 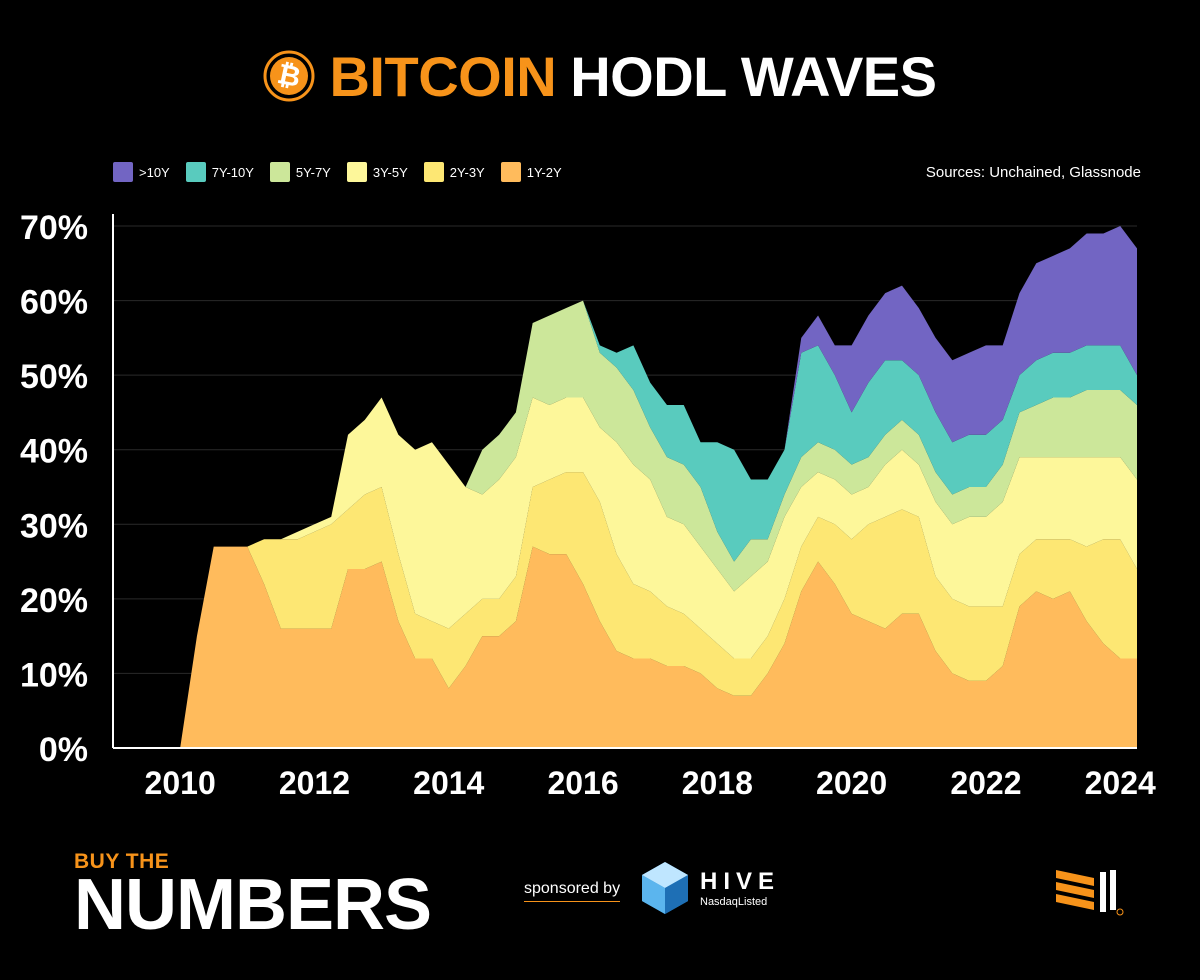 I want to click on y-tick-label: 20%, so click(x=54, y=601).